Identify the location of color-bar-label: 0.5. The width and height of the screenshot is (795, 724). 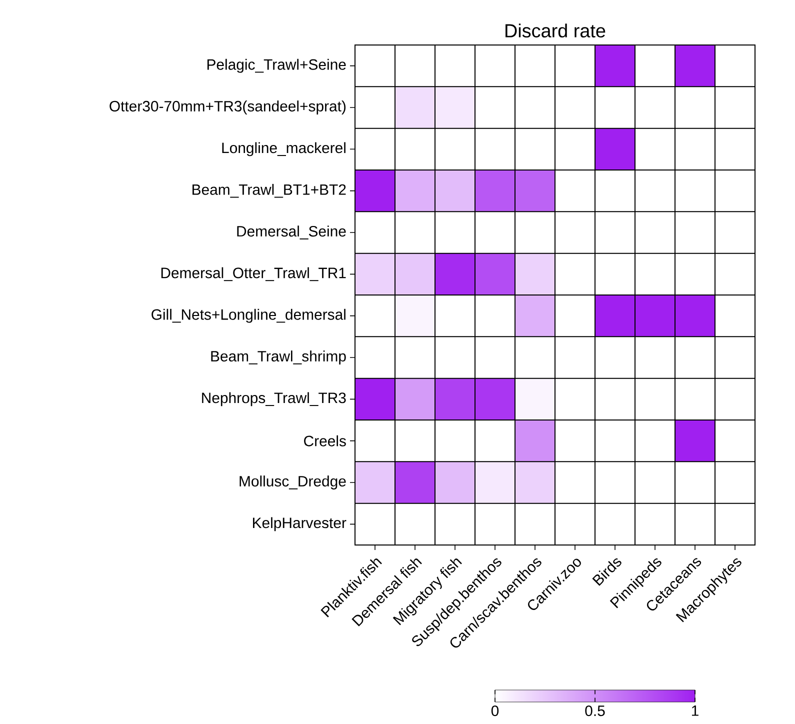
(595, 711).